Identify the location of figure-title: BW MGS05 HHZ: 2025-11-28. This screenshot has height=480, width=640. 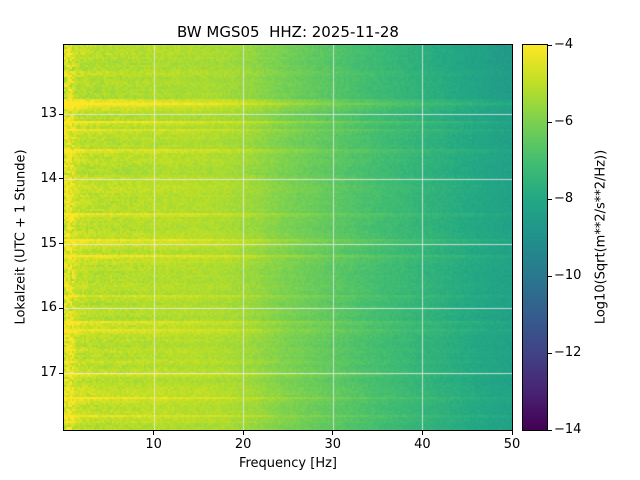
(288, 32).